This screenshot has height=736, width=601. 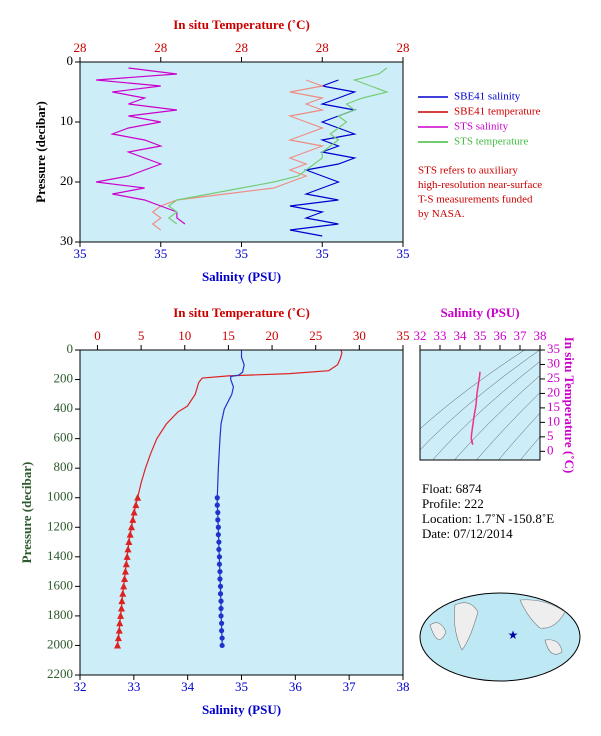 I want to click on note-line: high-resolution near-surface, so click(x=480, y=185).